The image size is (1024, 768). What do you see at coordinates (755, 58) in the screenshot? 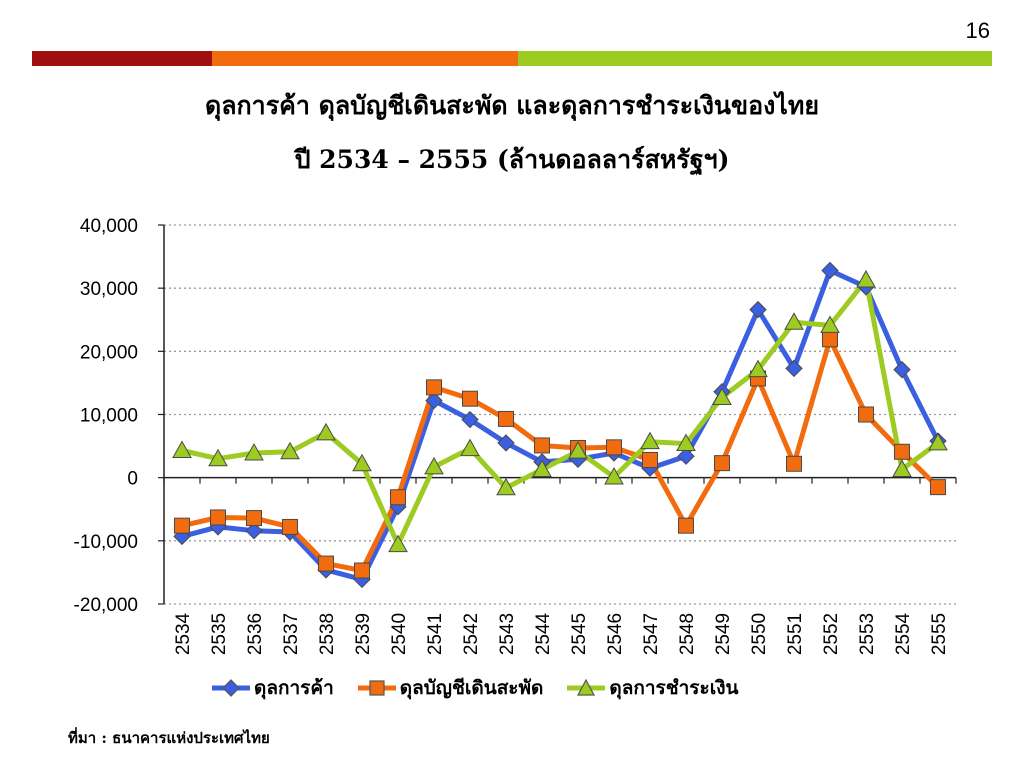
I see `header-color-bar-green` at bounding box center [755, 58].